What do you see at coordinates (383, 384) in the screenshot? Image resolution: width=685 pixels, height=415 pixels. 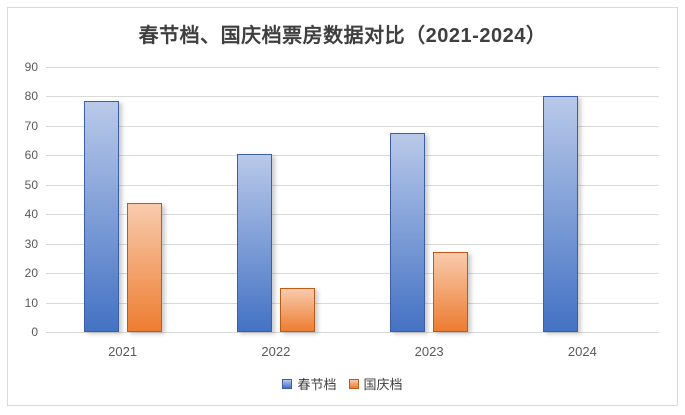 I see `legend-label: 国庆档` at bounding box center [383, 384].